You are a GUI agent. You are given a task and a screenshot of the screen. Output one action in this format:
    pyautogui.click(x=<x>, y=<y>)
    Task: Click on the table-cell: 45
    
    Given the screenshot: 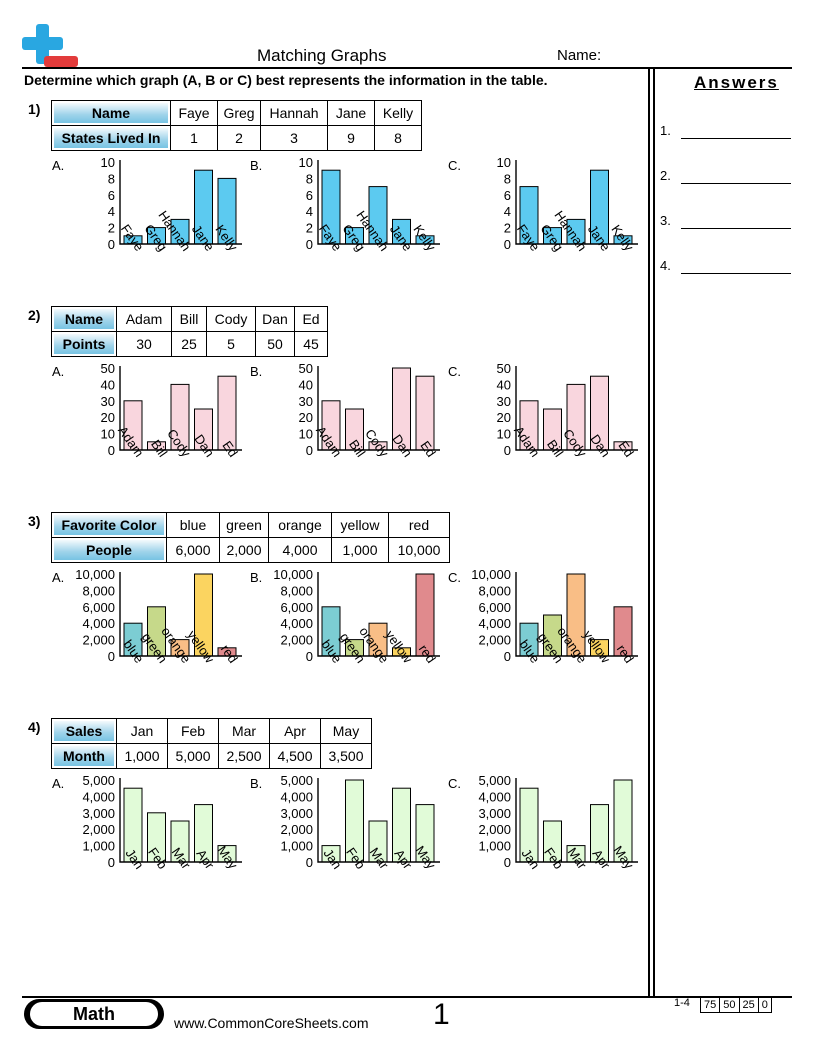 What is the action you would take?
    pyautogui.click(x=311, y=344)
    